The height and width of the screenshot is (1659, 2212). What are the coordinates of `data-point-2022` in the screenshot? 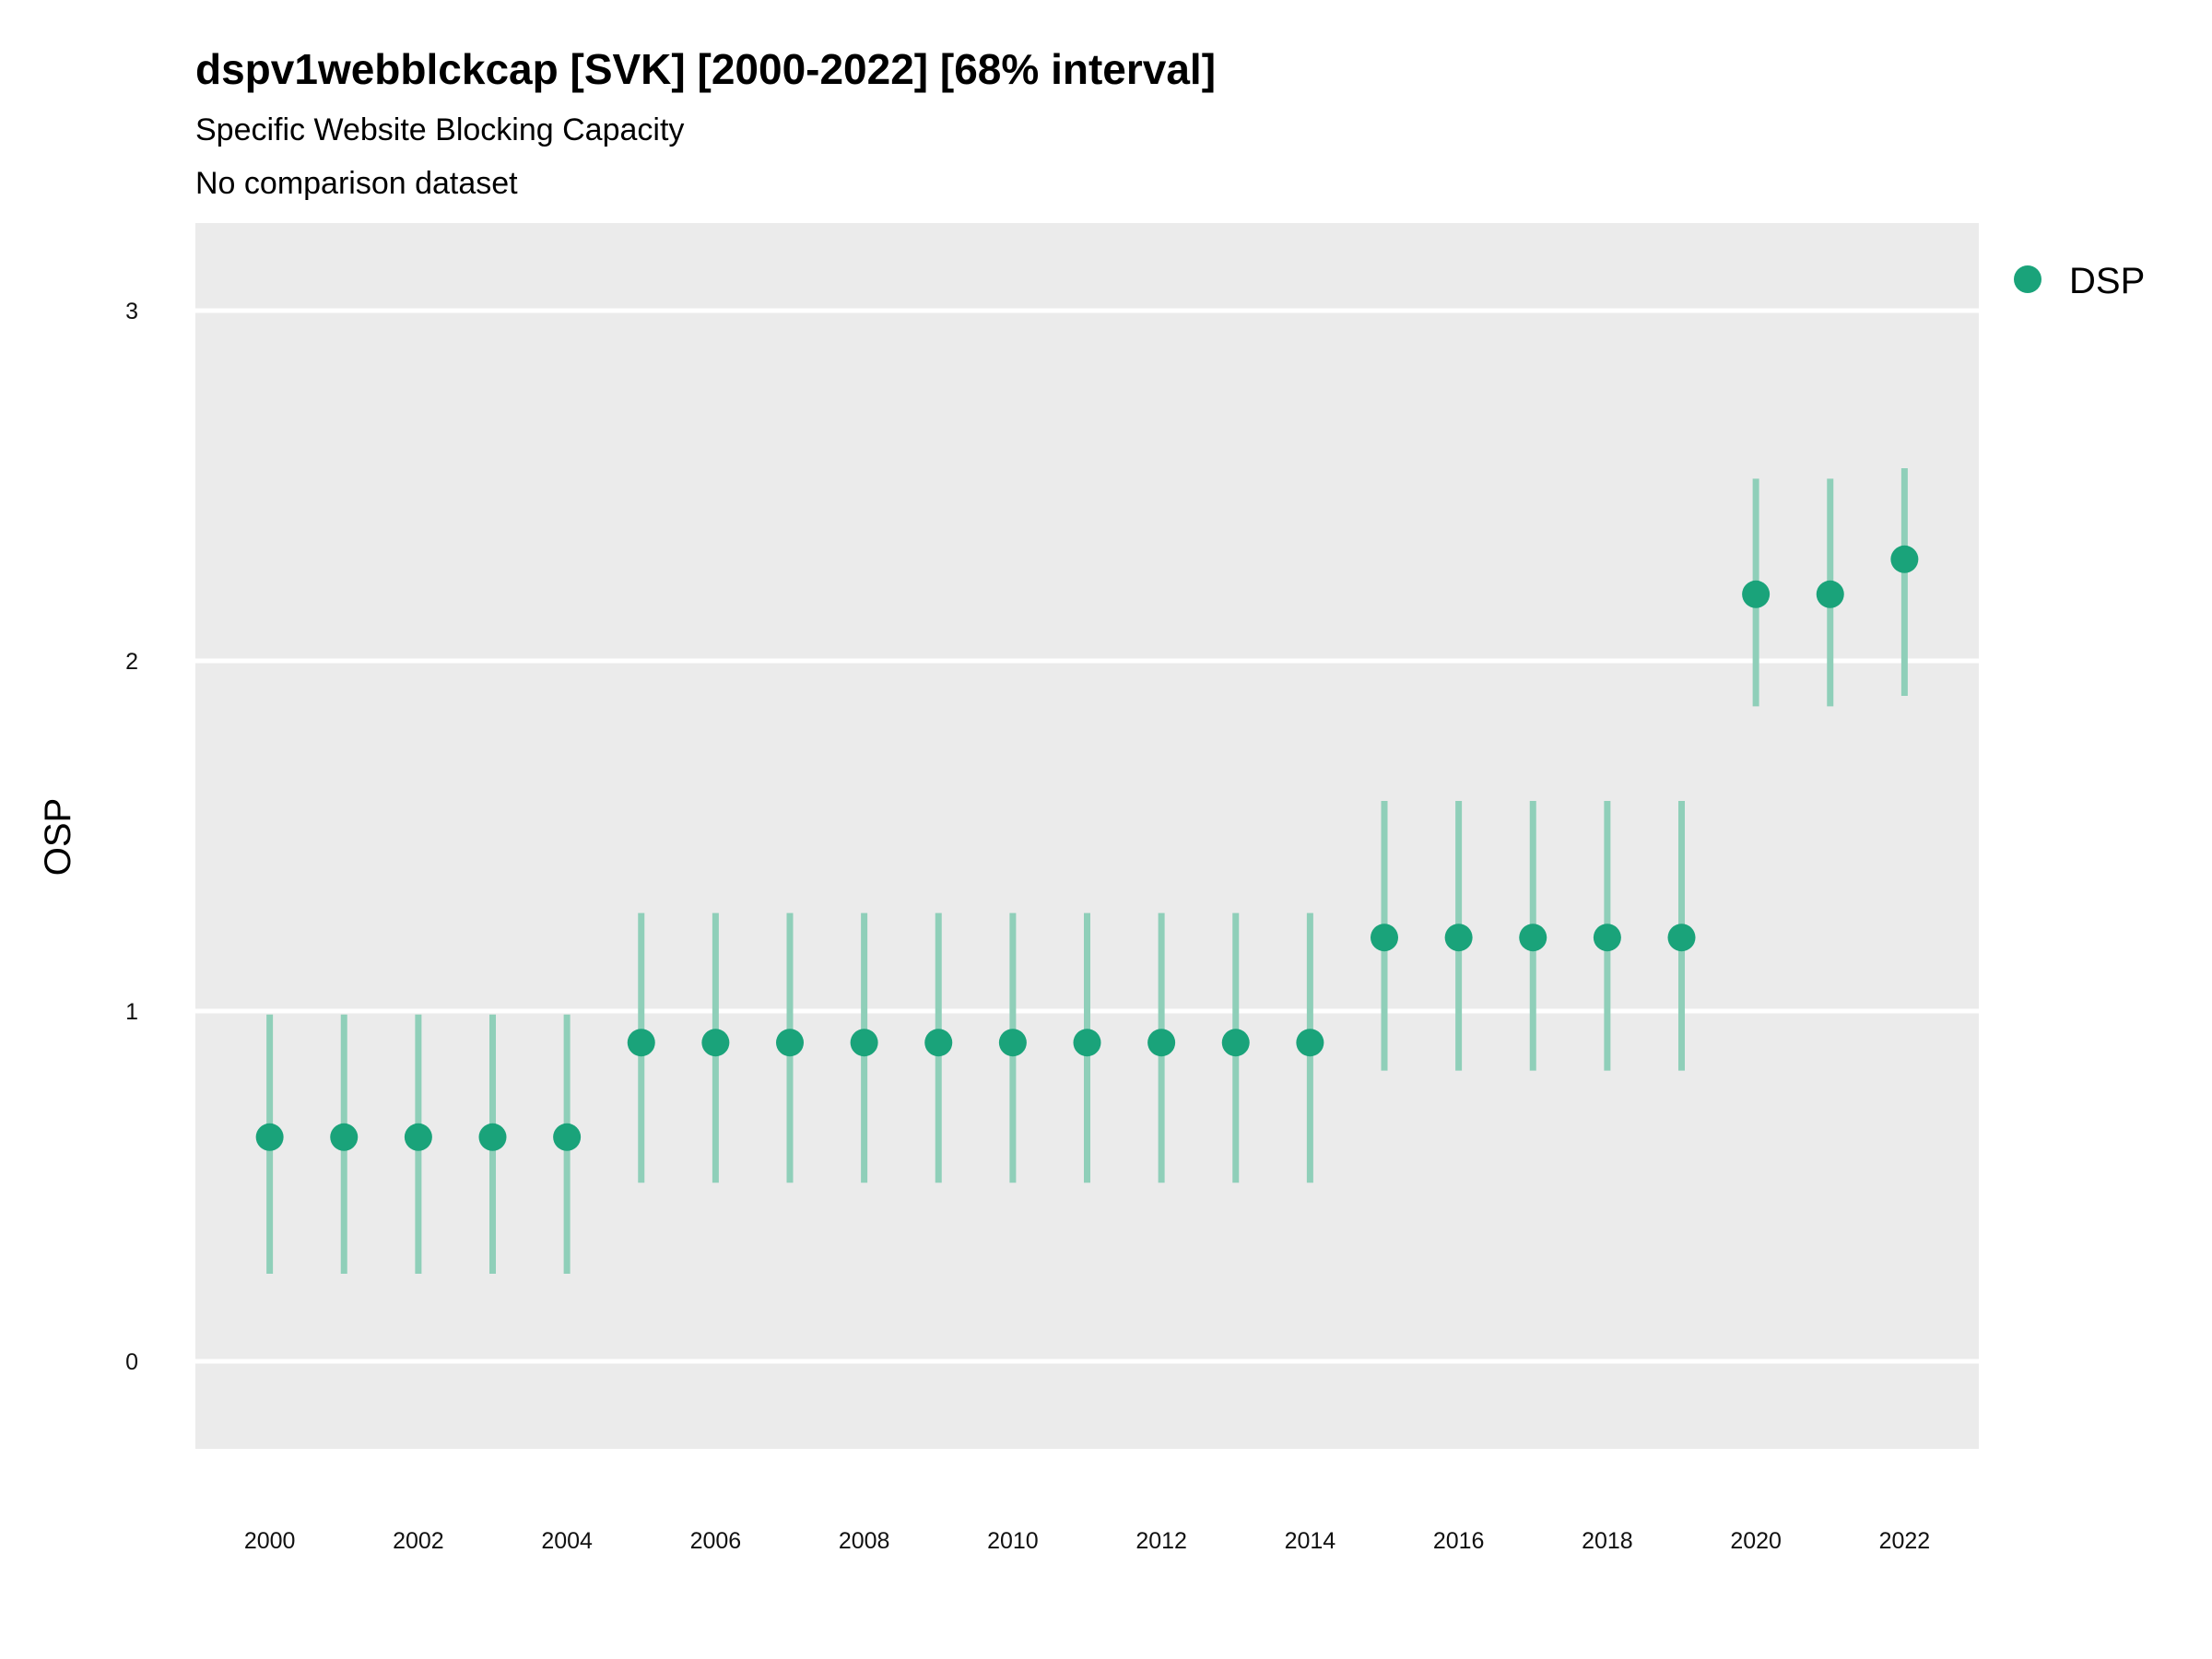 It's located at (1904, 559).